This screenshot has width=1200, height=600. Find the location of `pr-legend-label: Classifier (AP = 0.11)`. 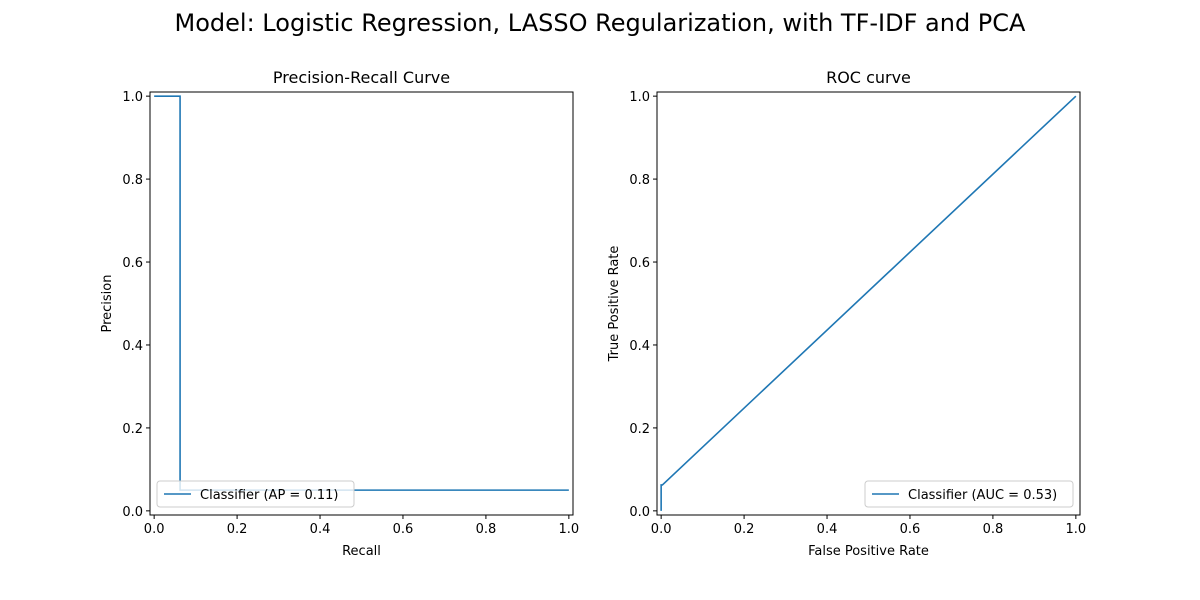

pr-legend-label: Classifier (AP = 0.11) is located at coordinates (269, 495).